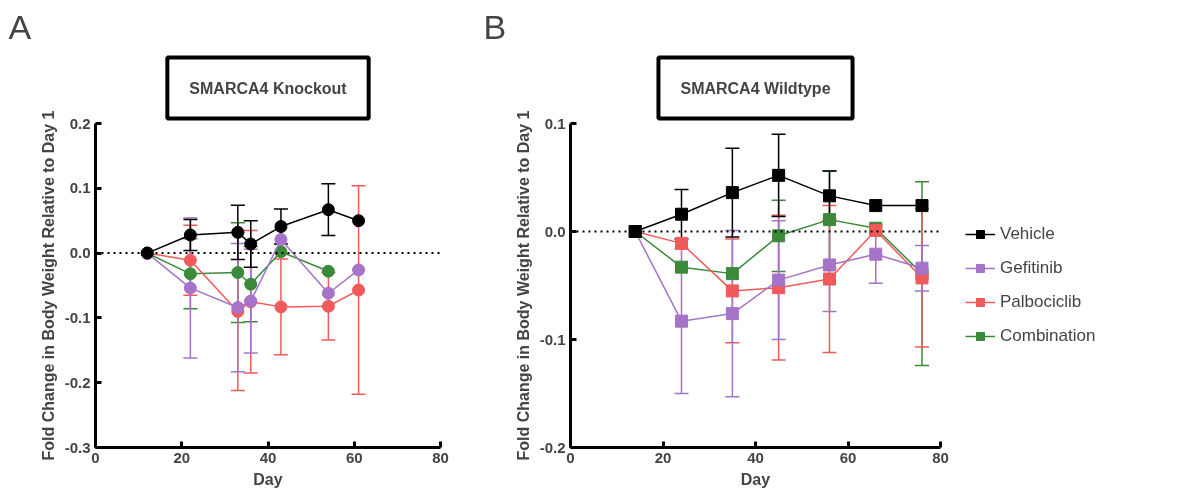  I want to click on chart-title: SMARCA4 Knockout, so click(268, 88).